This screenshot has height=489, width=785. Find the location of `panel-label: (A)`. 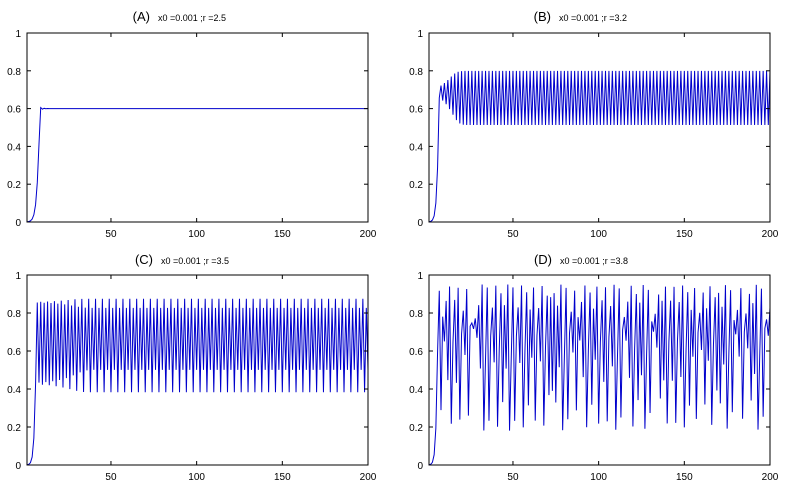

panel-label: (A) is located at coordinates (141, 16).